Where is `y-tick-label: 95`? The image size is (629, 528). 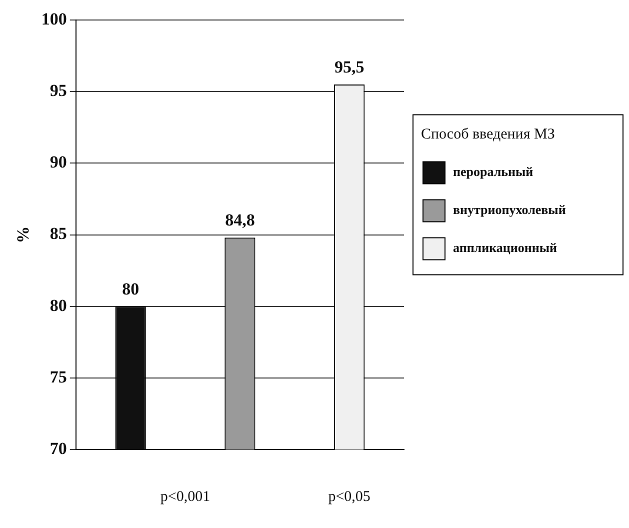 y-tick-label: 95 is located at coordinates (58, 90).